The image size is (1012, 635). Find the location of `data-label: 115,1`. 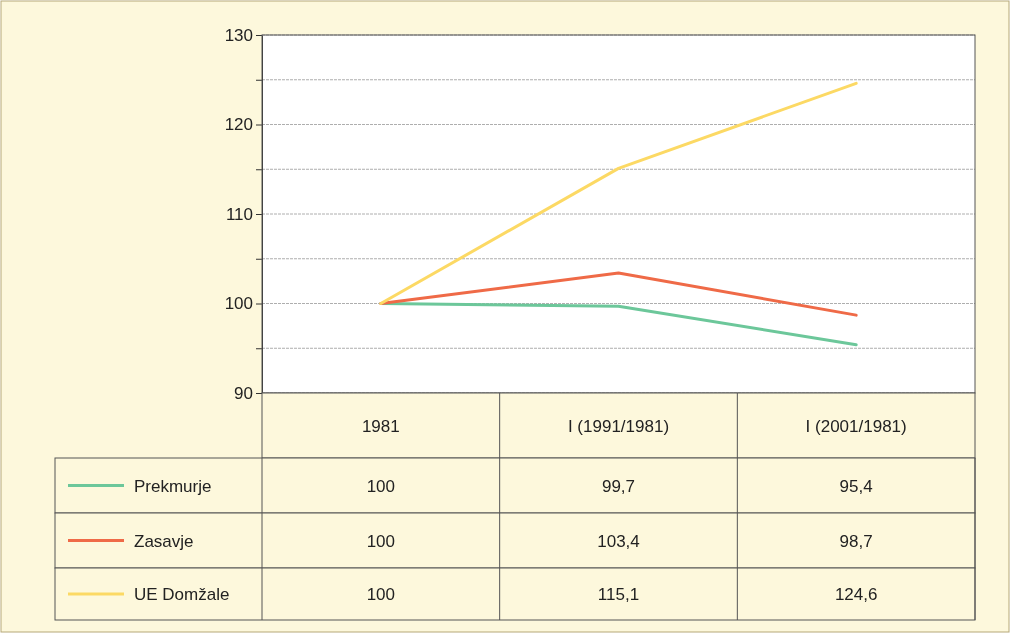

data-label: 115,1 is located at coordinates (618, 594).